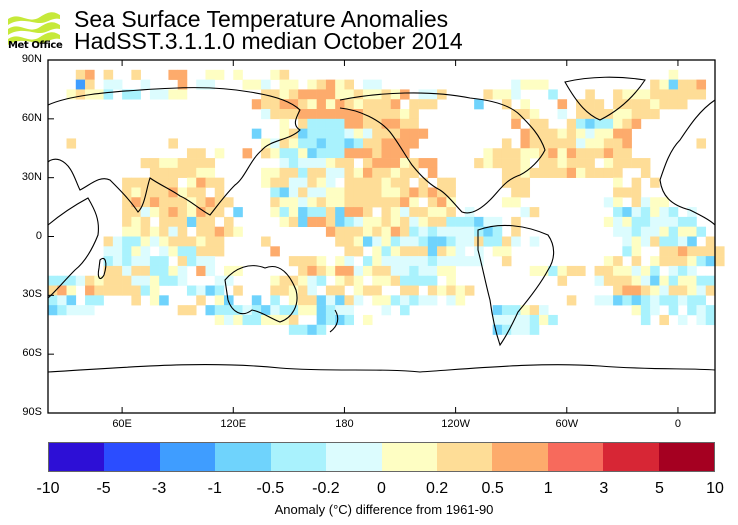  What do you see at coordinates (268, 41) in the screenshot?
I see `chart-subtitle: HadSST.3.1.1.0 median October 2014` at bounding box center [268, 41].